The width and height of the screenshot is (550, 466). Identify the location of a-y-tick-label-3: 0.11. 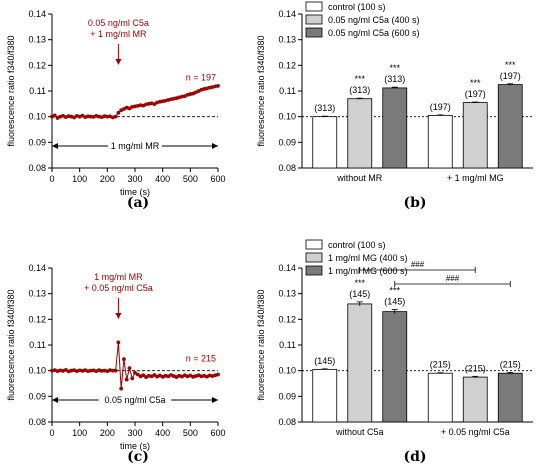
(37, 91).